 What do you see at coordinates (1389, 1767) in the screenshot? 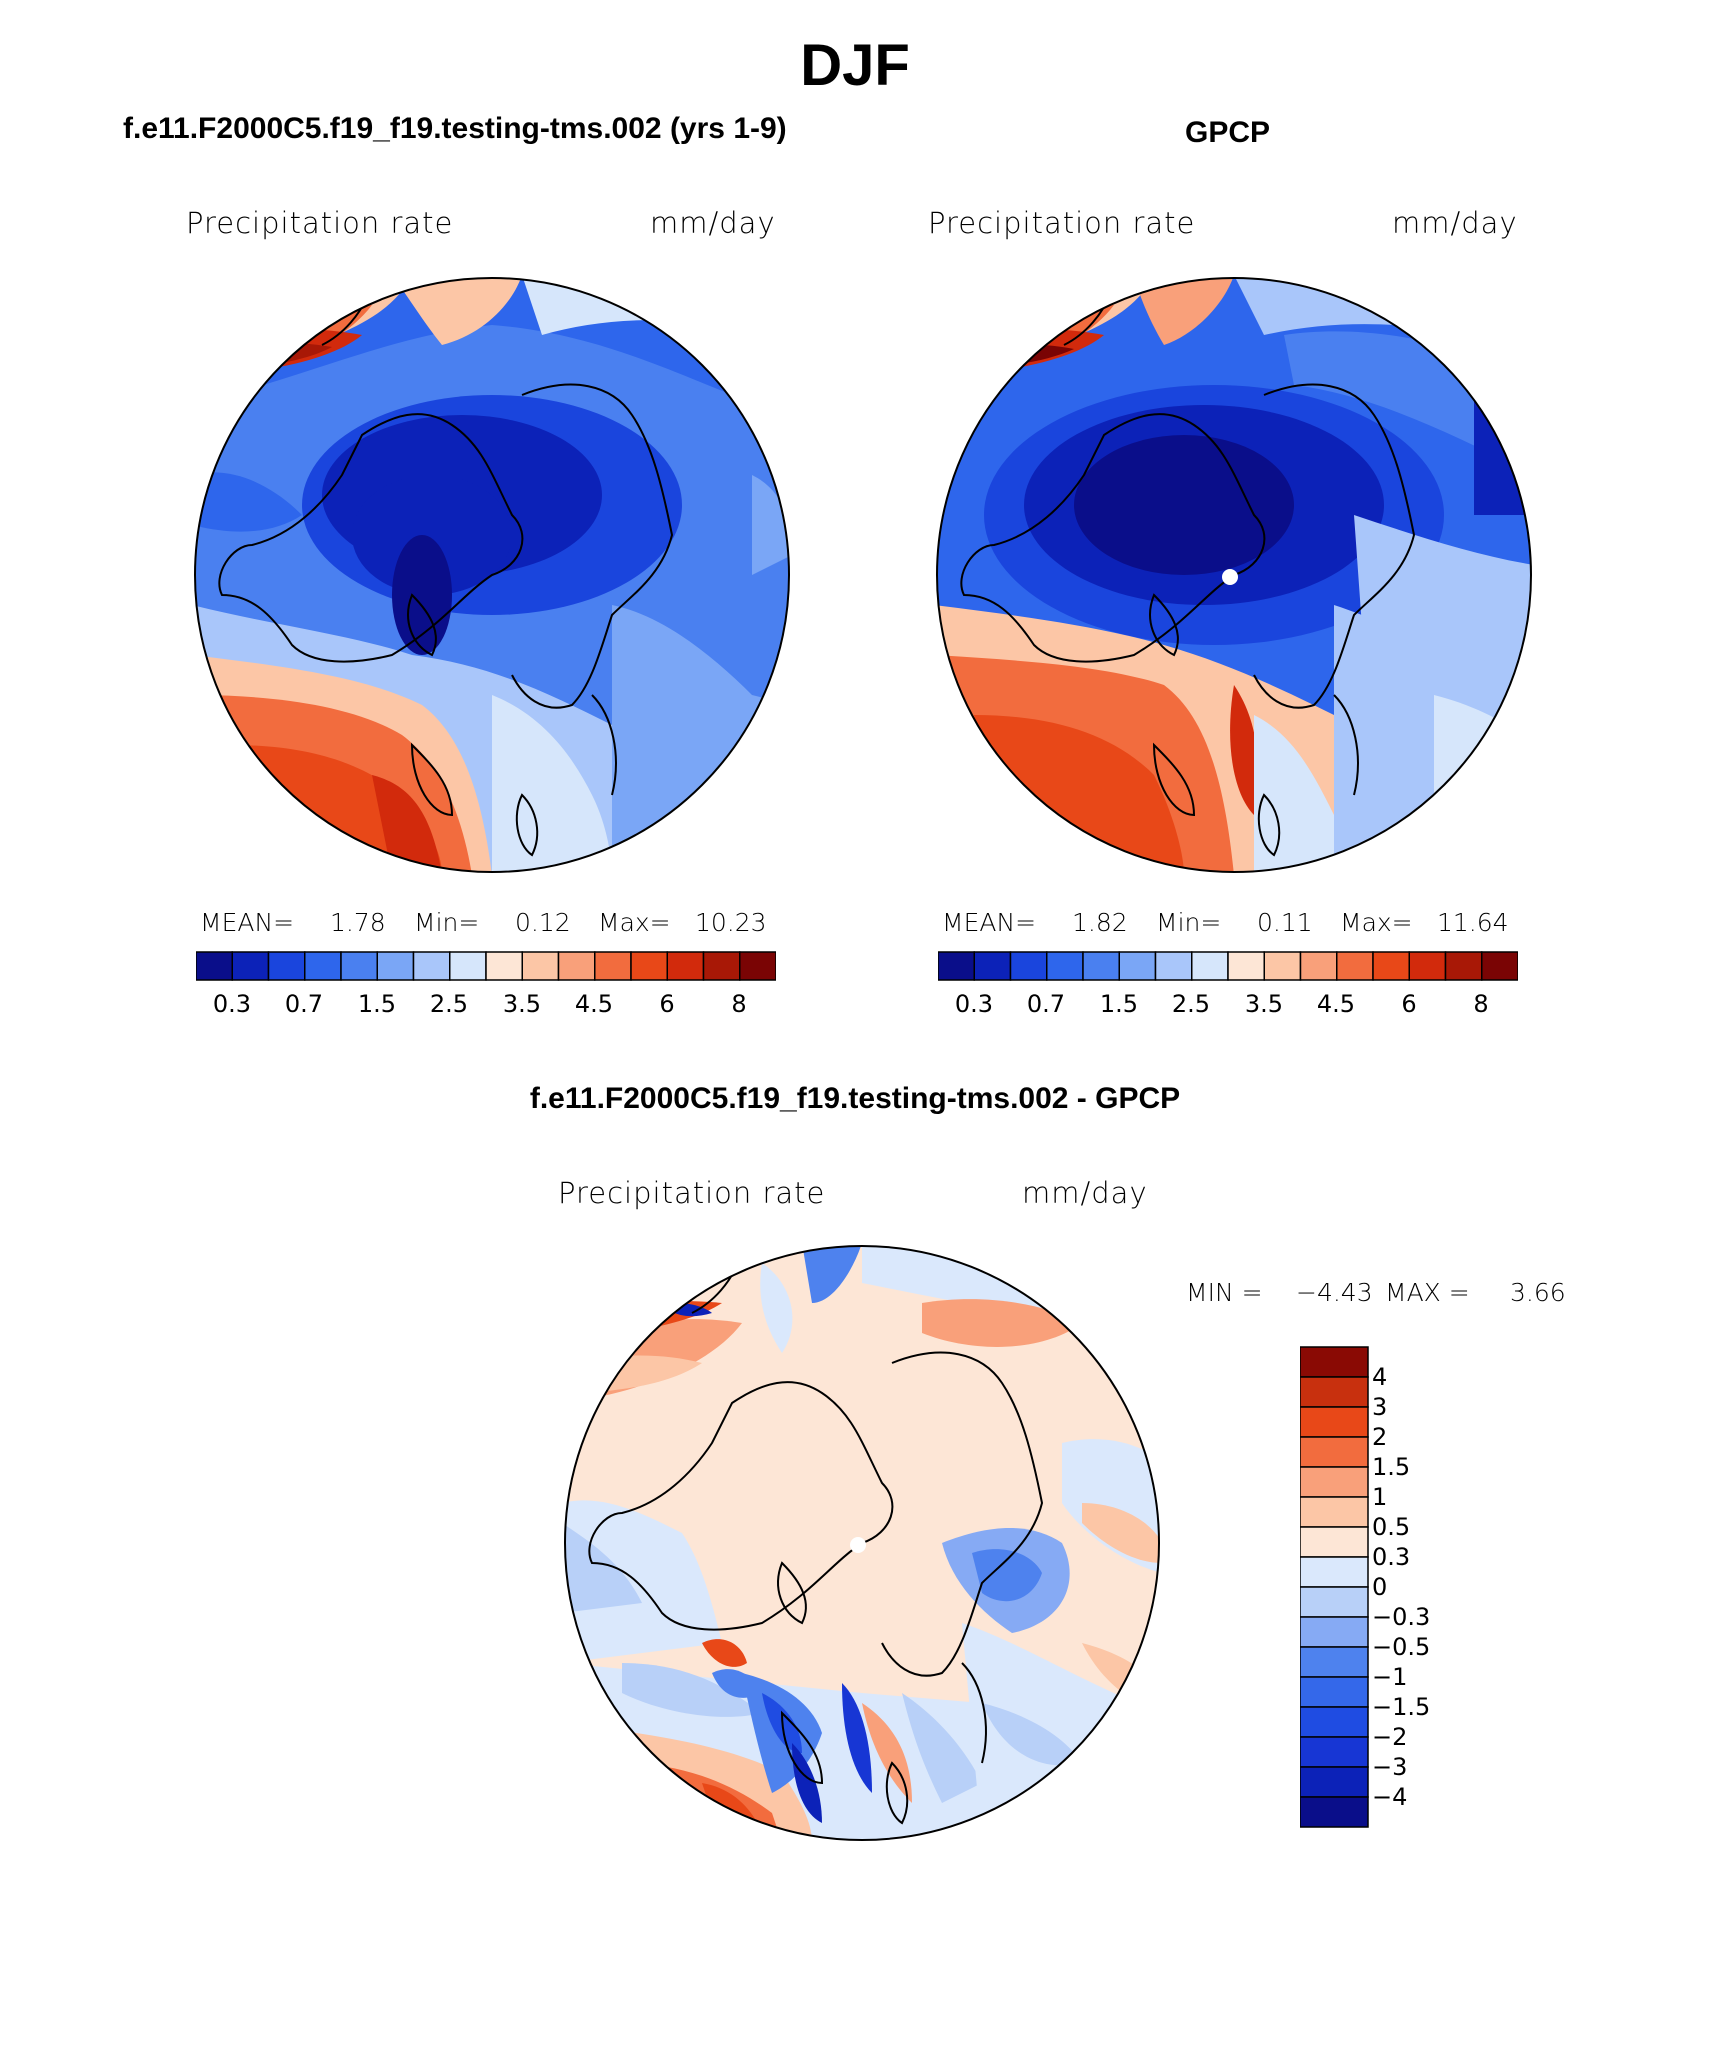
I see `diff-cb-tick: −3` at bounding box center [1389, 1767].